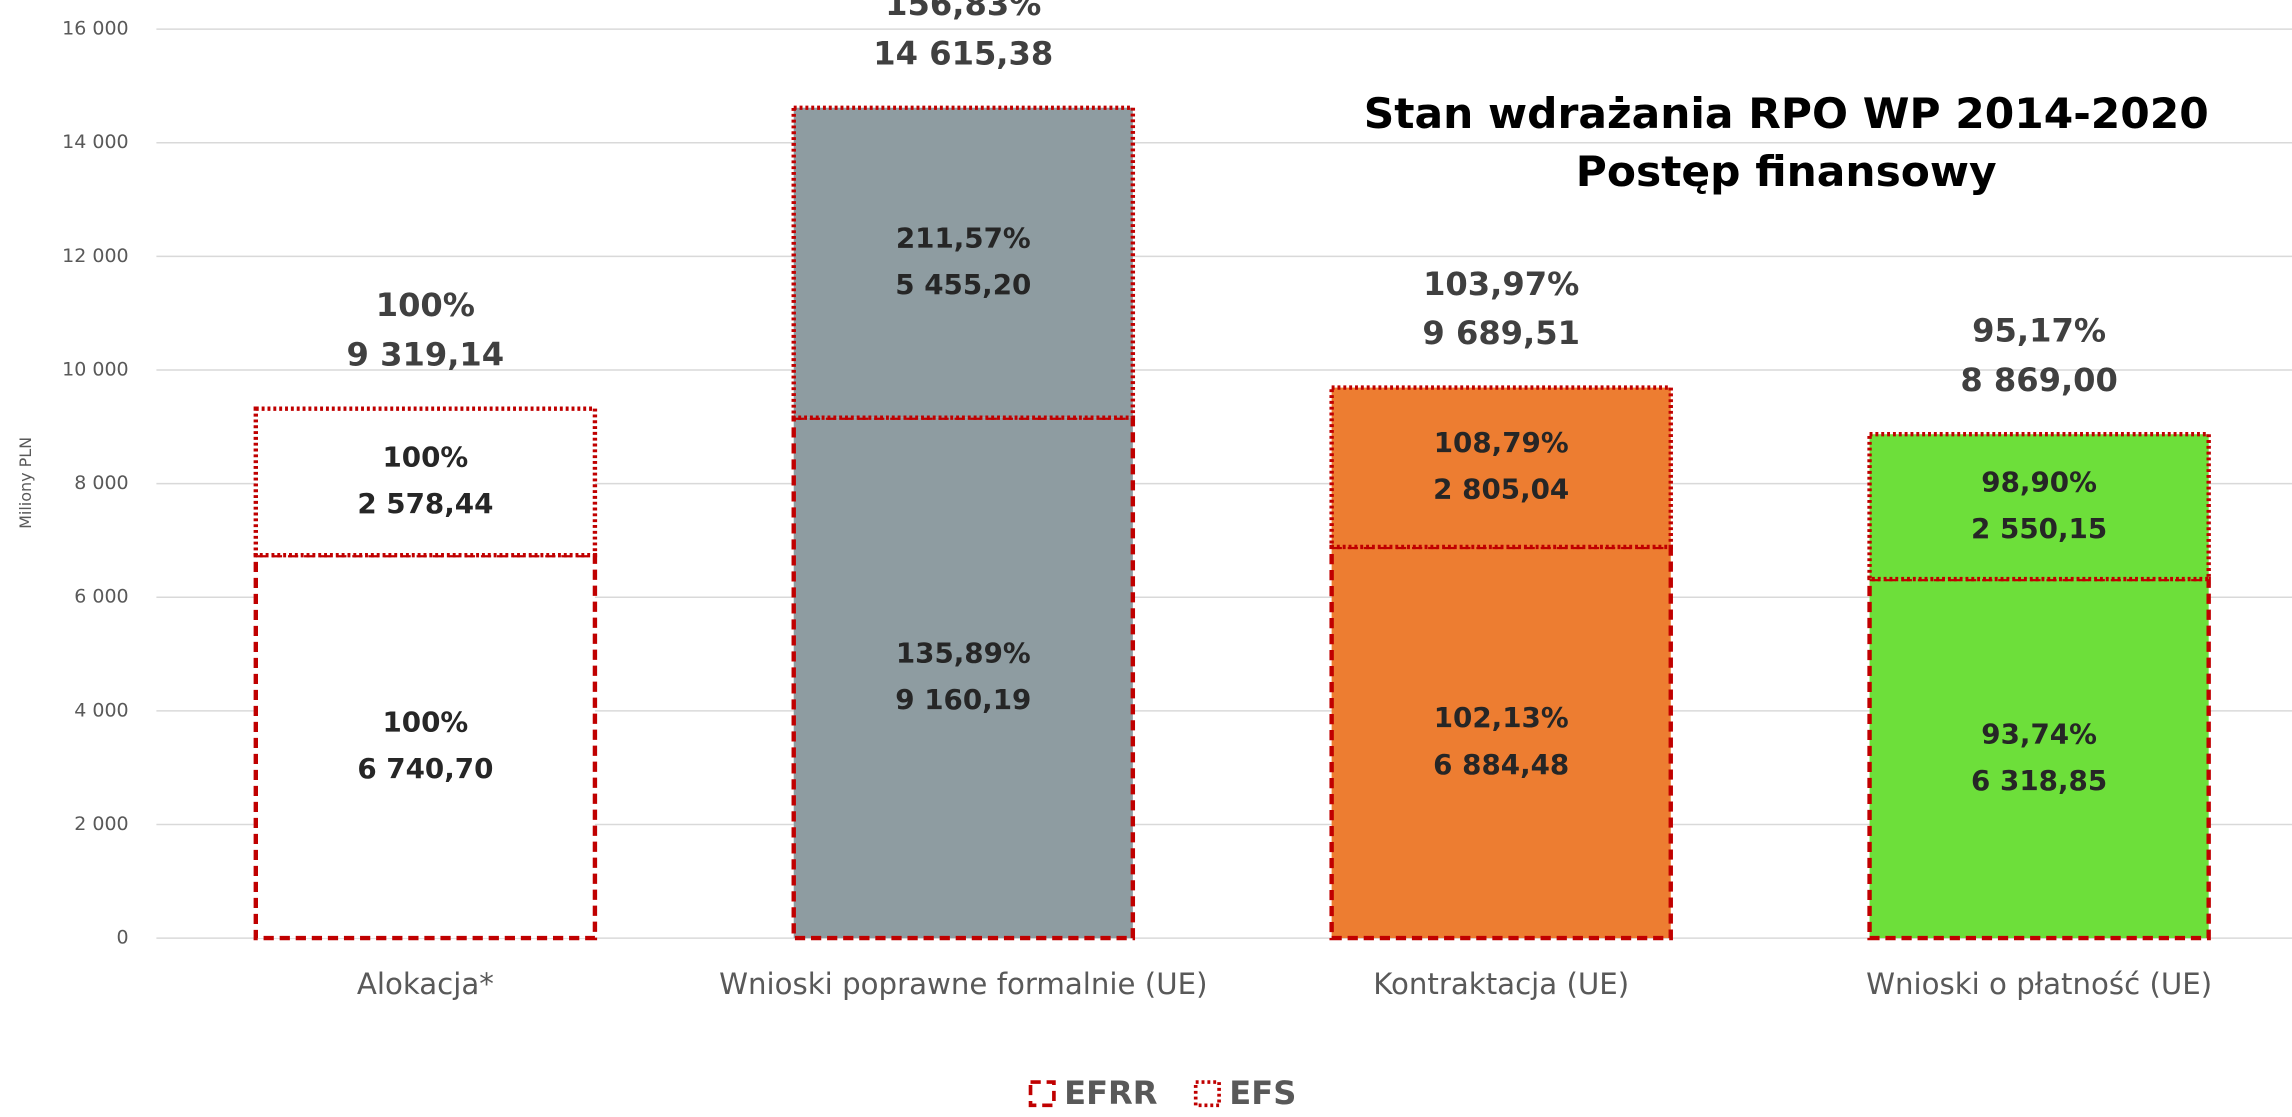 The width and height of the screenshot is (2292, 1117). Describe the element at coordinates (425, 503) in the screenshot. I see `segment-value-label: 2 578,44` at that location.